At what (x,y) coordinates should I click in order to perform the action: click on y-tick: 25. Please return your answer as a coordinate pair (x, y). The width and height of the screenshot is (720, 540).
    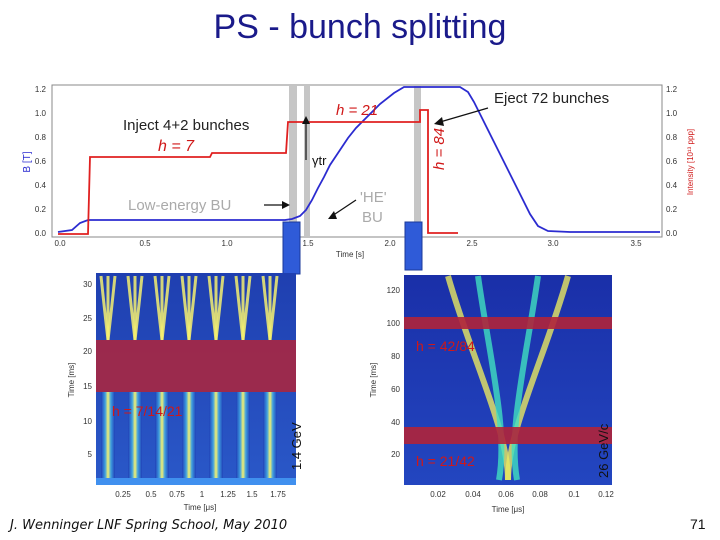
    Looking at the image, I should click on (87, 318).